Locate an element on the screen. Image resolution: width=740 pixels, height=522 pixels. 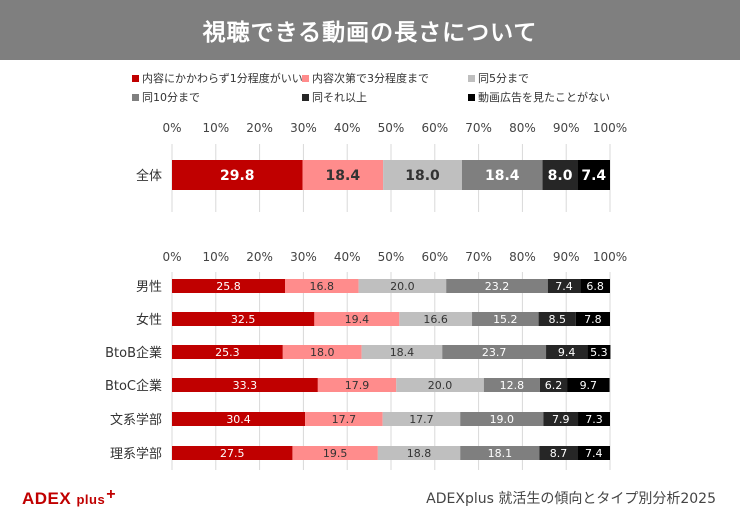
data-label: 16.8 is located at coordinates (322, 286).